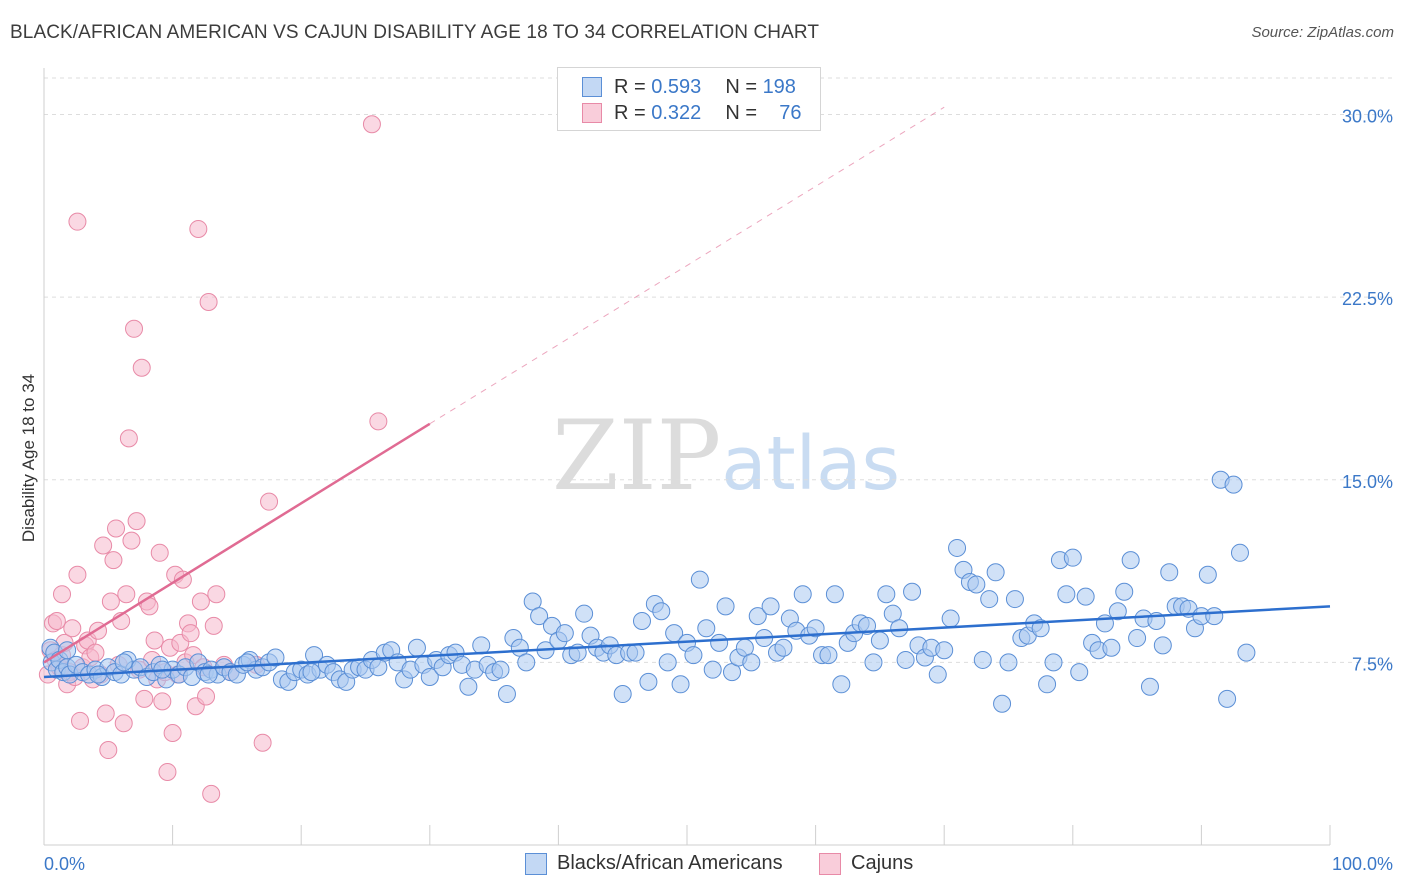 The width and height of the screenshot is (1406, 892). I want to click on black-trend-line, so click(687, 642).